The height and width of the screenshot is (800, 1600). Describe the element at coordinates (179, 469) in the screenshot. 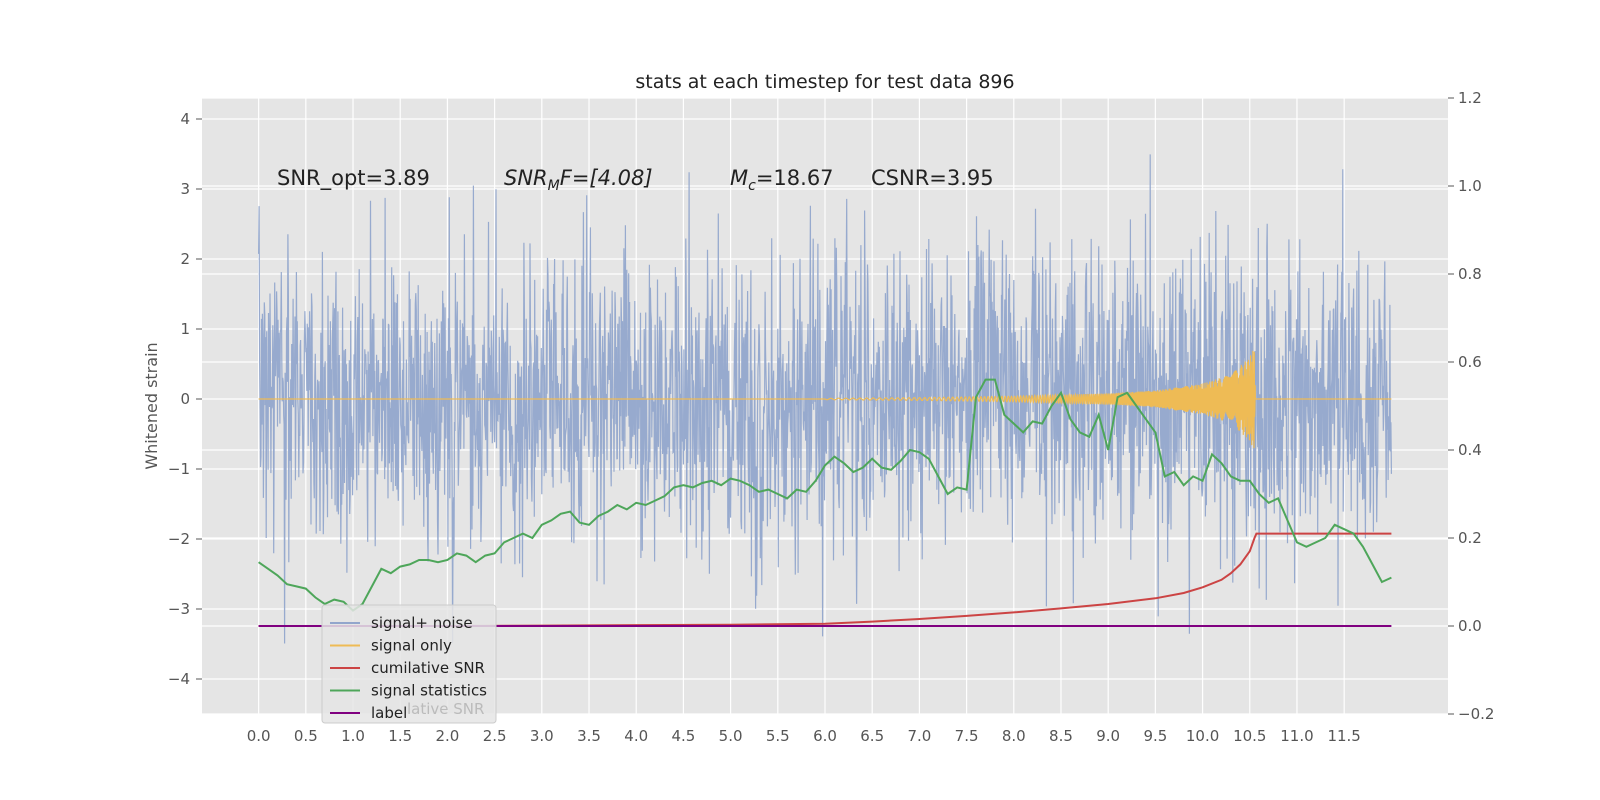

I see `y-tick-label-left: −1` at that location.